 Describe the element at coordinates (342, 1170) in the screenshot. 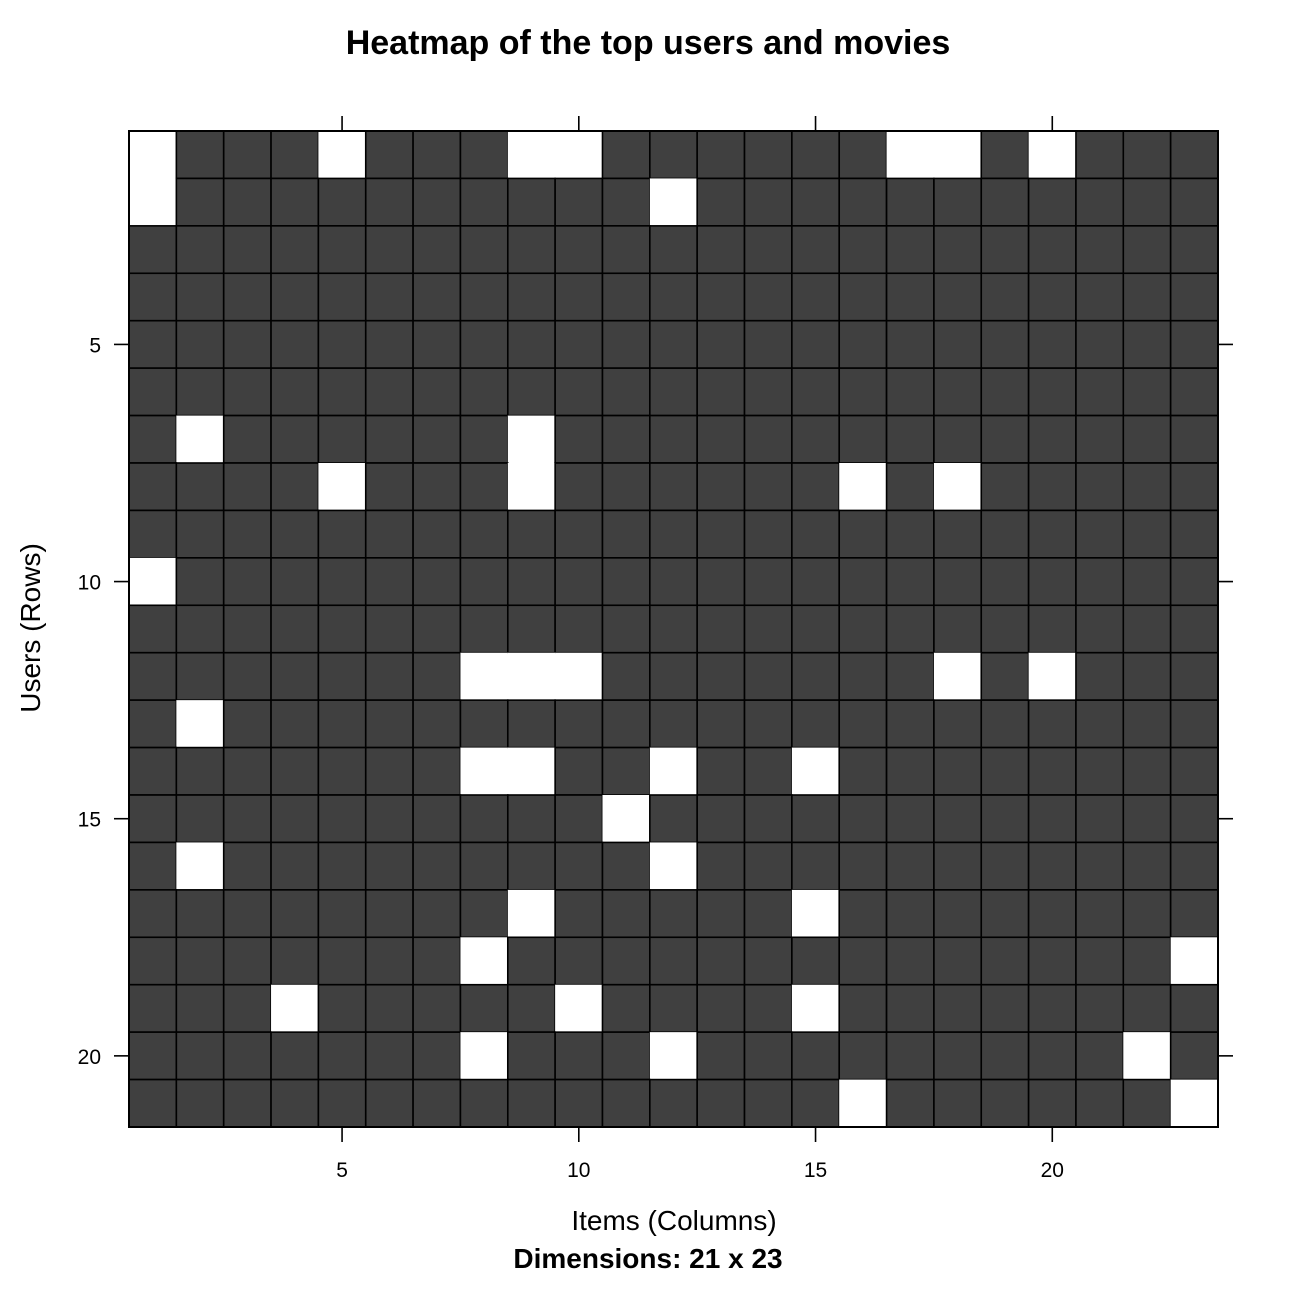

I see `x-tick-label: 5` at that location.